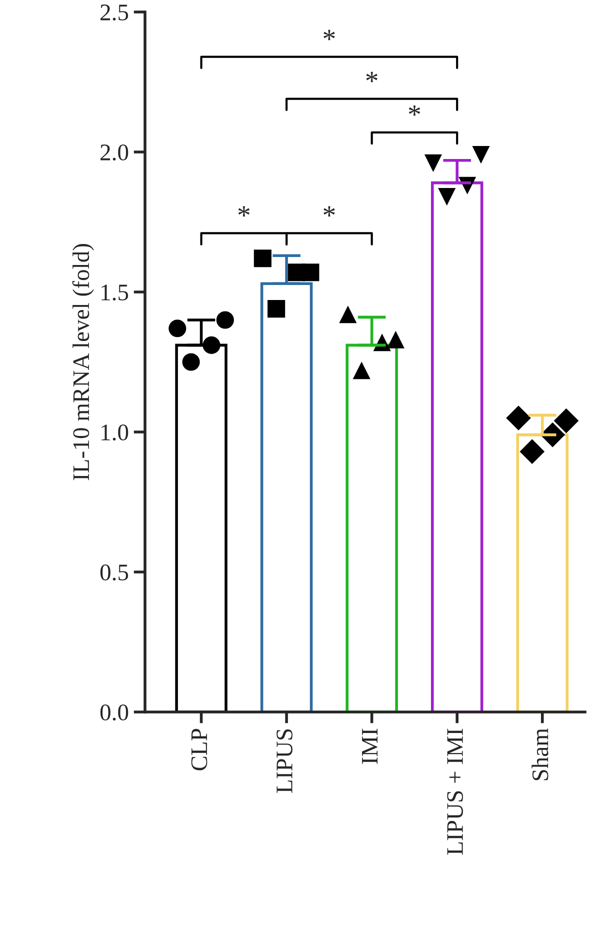 The height and width of the screenshot is (943, 600). I want to click on y-tick-label: 1.5, so click(115, 292).